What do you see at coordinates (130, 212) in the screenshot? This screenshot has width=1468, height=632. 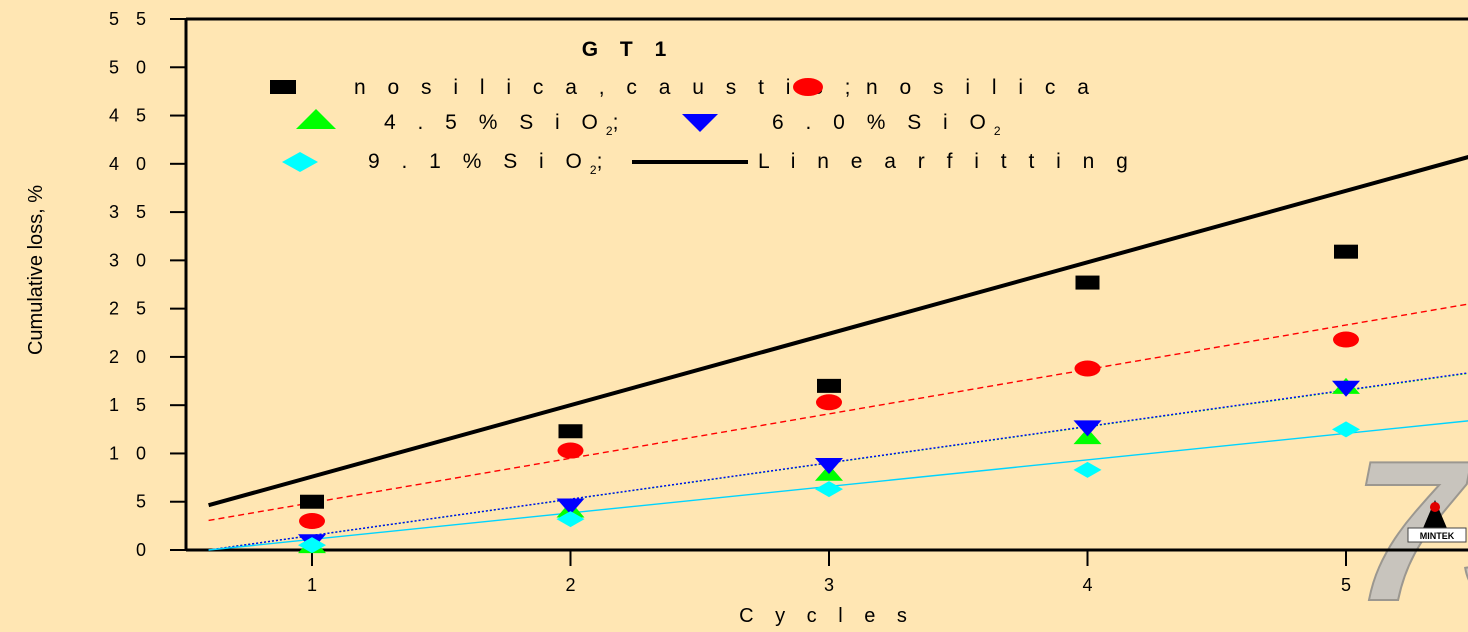 I see `y-tick-label: 3 5` at bounding box center [130, 212].